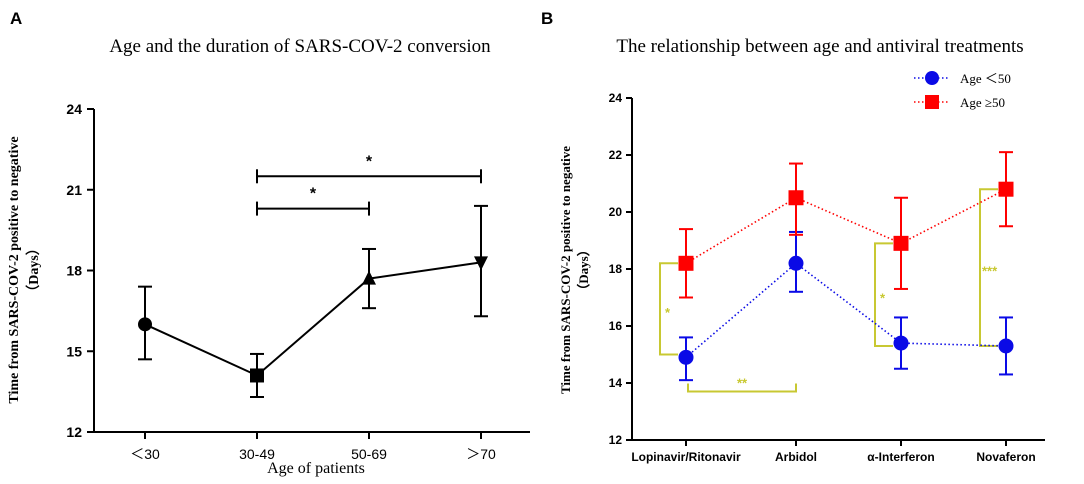  I want to click on panel-a-series-line, so click(313, 319).